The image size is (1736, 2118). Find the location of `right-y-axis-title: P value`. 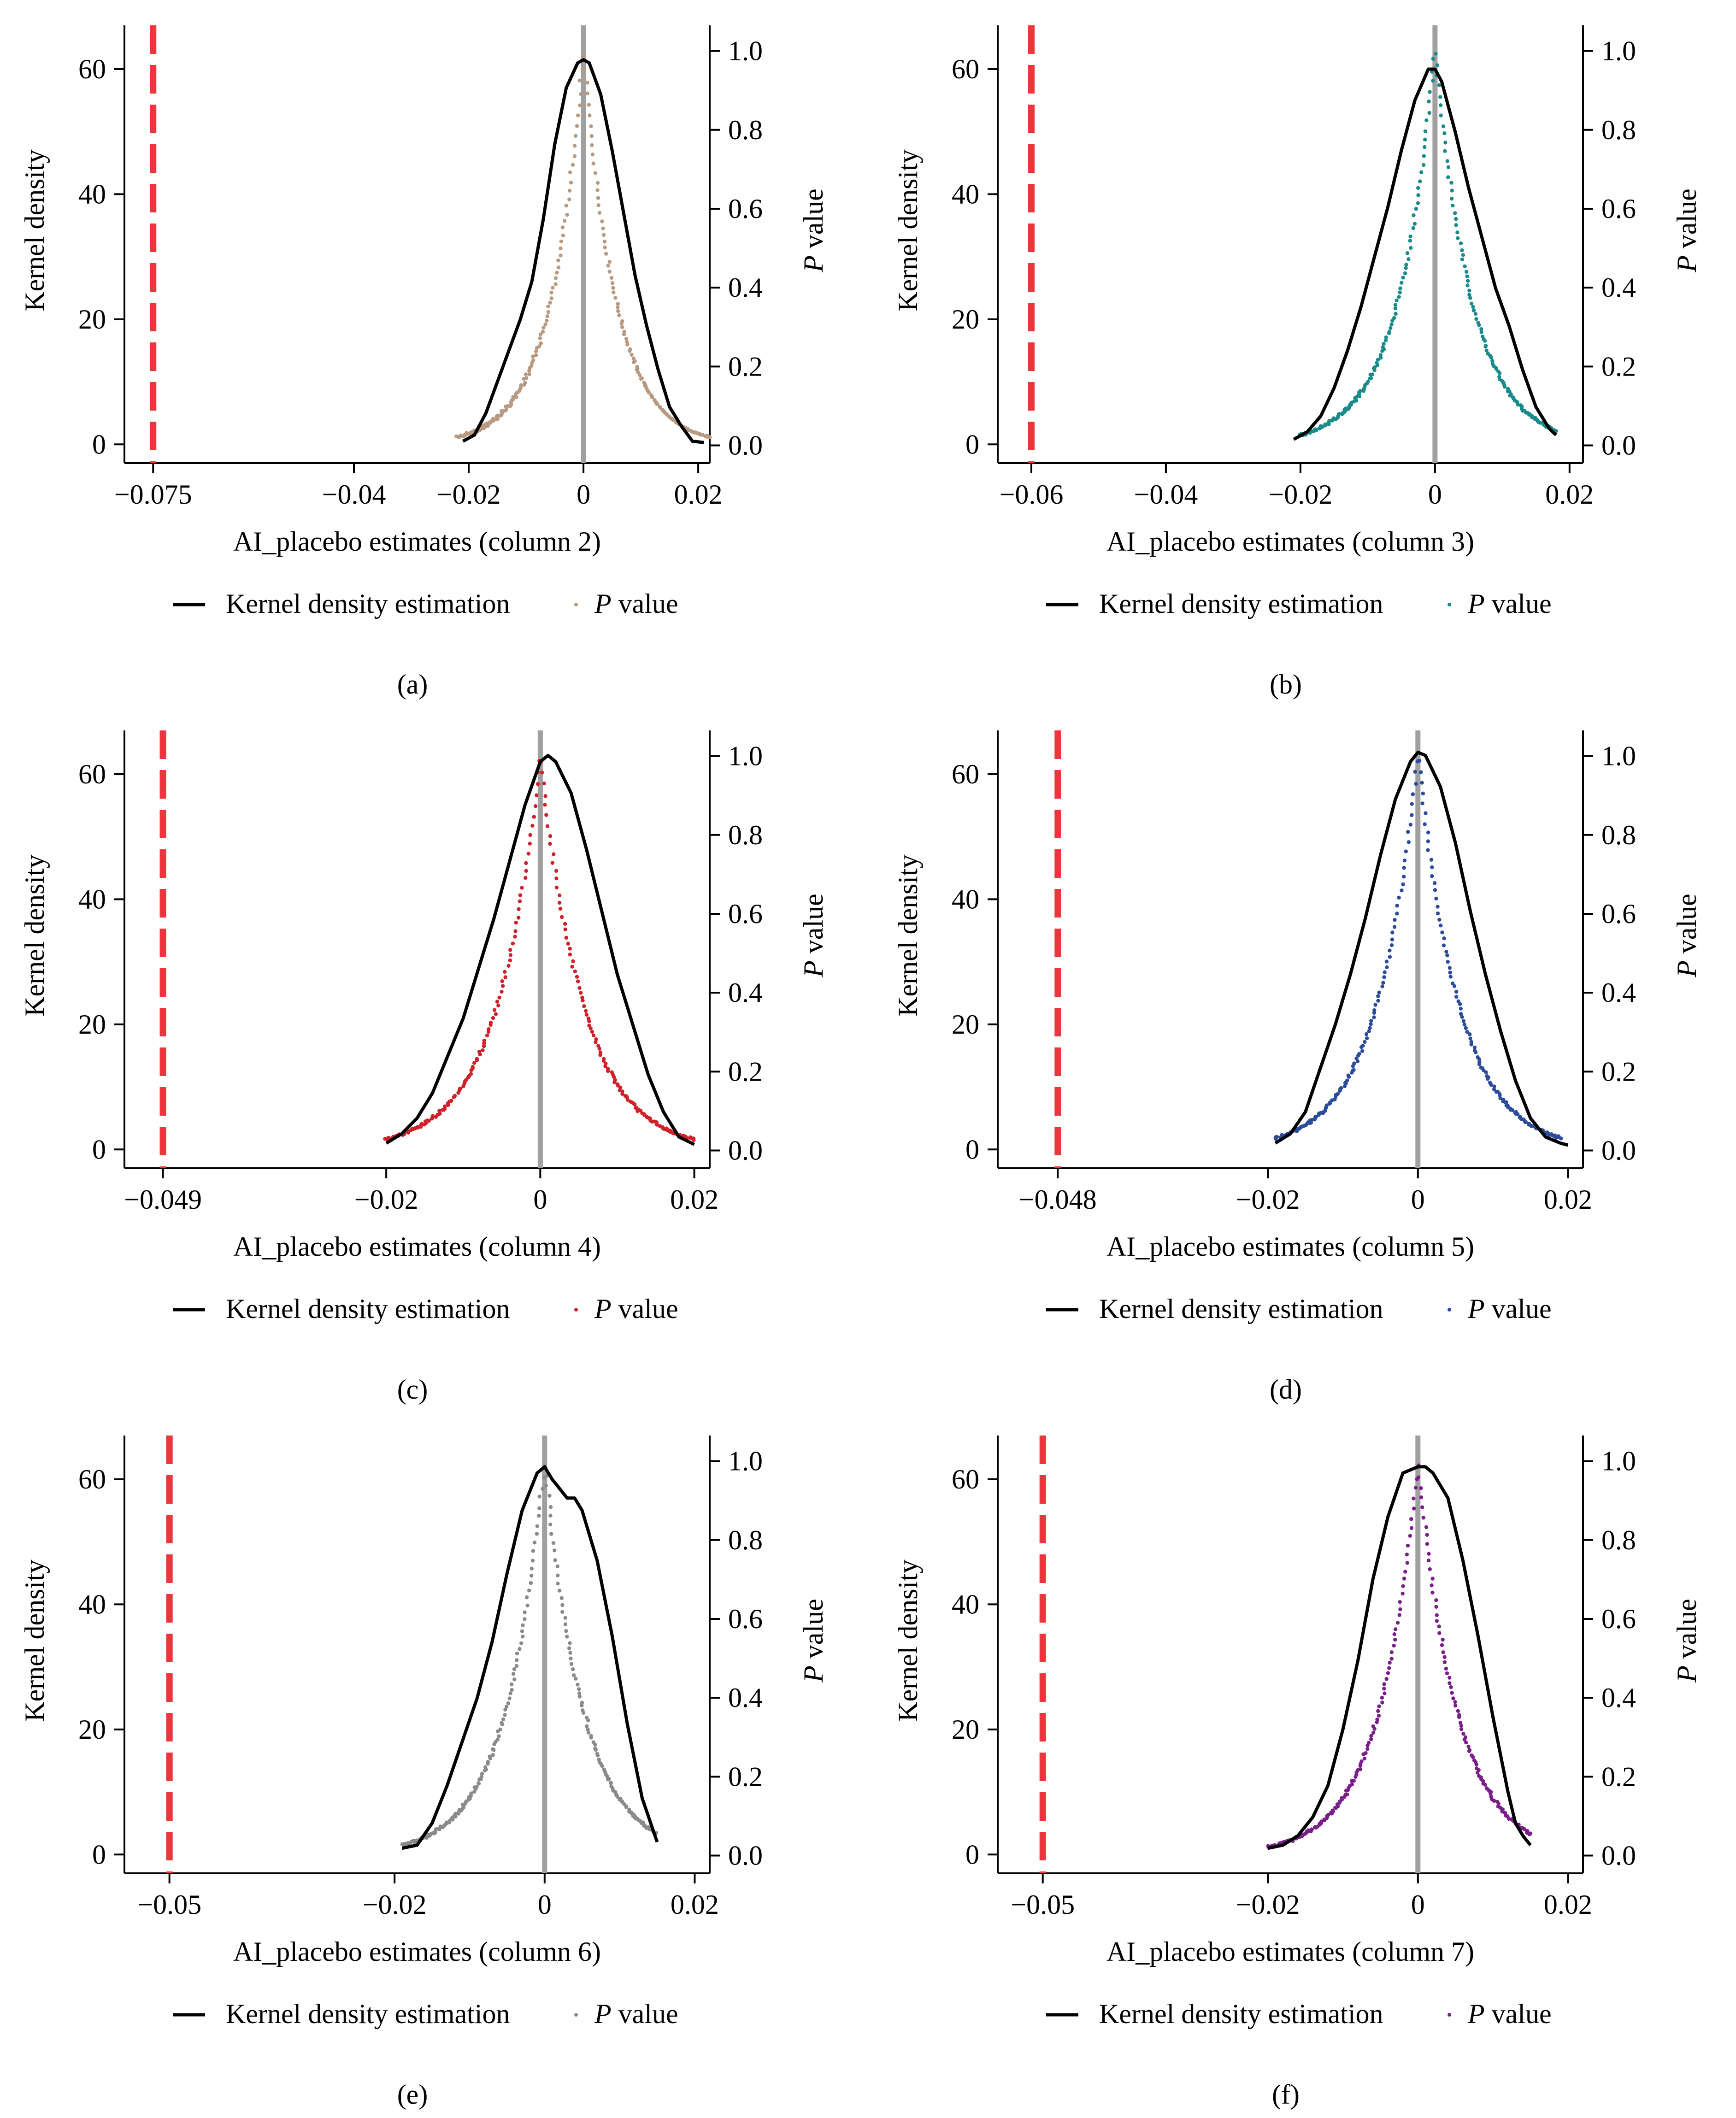

right-y-axis-title: P value is located at coordinates (1686, 230).